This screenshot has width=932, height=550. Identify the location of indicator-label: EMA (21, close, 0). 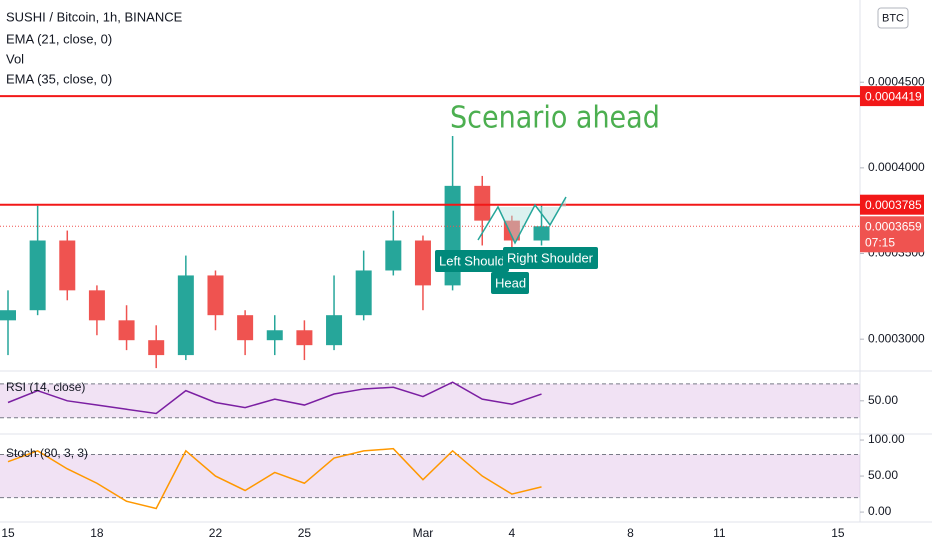
(59, 38).